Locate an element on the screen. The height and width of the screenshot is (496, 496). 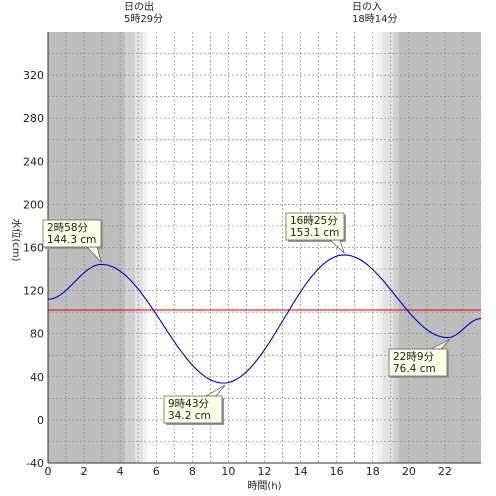
callout-value: 144.3 cm is located at coordinates (71, 240).